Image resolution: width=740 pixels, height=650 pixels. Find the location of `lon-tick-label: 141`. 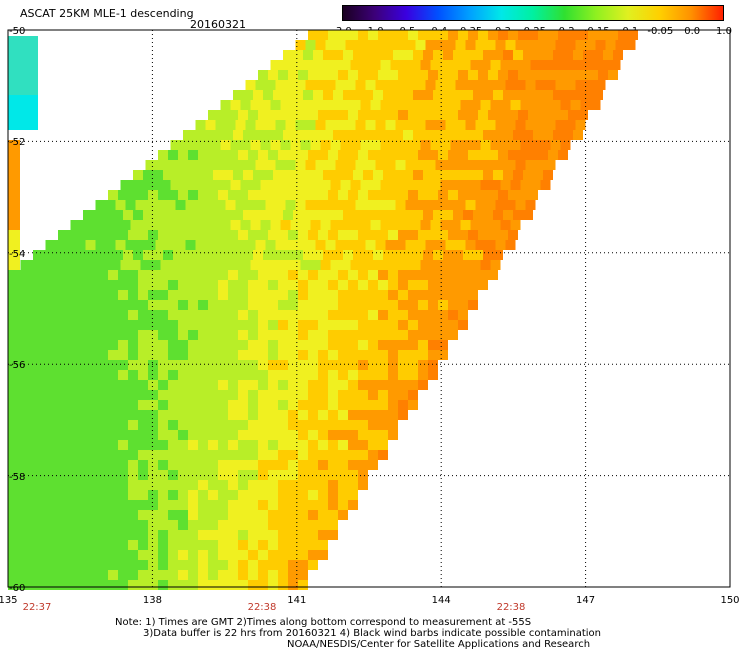

lon-tick-label: 141 is located at coordinates (297, 600).